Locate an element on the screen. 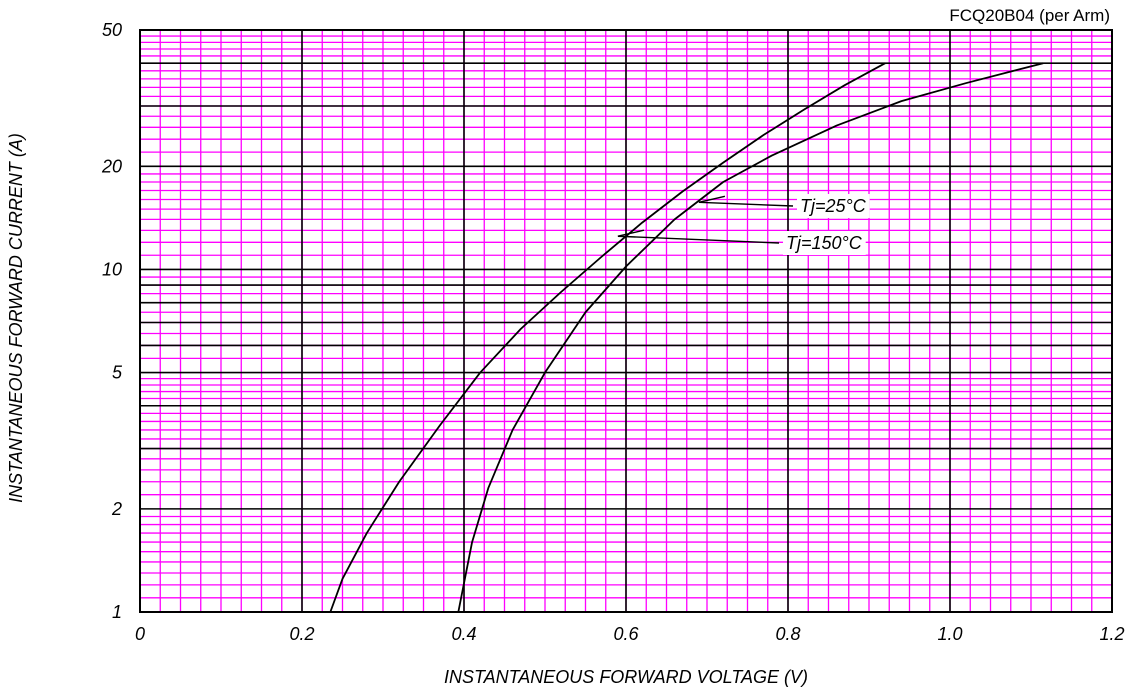 The image size is (1145, 693). x-tick-label: 0.2 is located at coordinates (301, 634).